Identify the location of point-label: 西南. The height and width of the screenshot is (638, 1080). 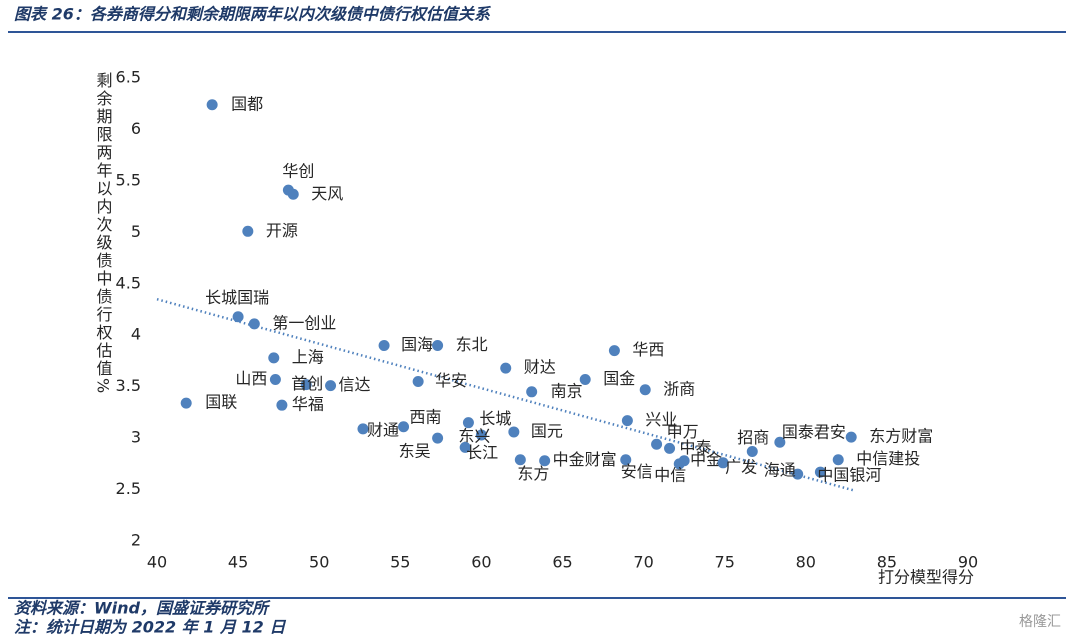
(426, 416).